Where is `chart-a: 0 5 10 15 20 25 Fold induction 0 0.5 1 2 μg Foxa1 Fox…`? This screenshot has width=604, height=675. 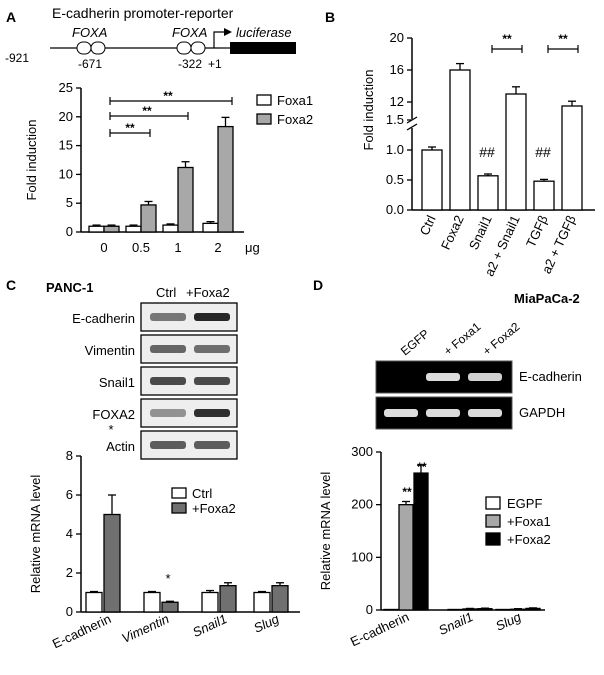 chart-a: 0 5 10 15 20 25 Fold induction 0 0.5 1 2 μg Foxa1 Fox… is located at coordinates (168, 167).